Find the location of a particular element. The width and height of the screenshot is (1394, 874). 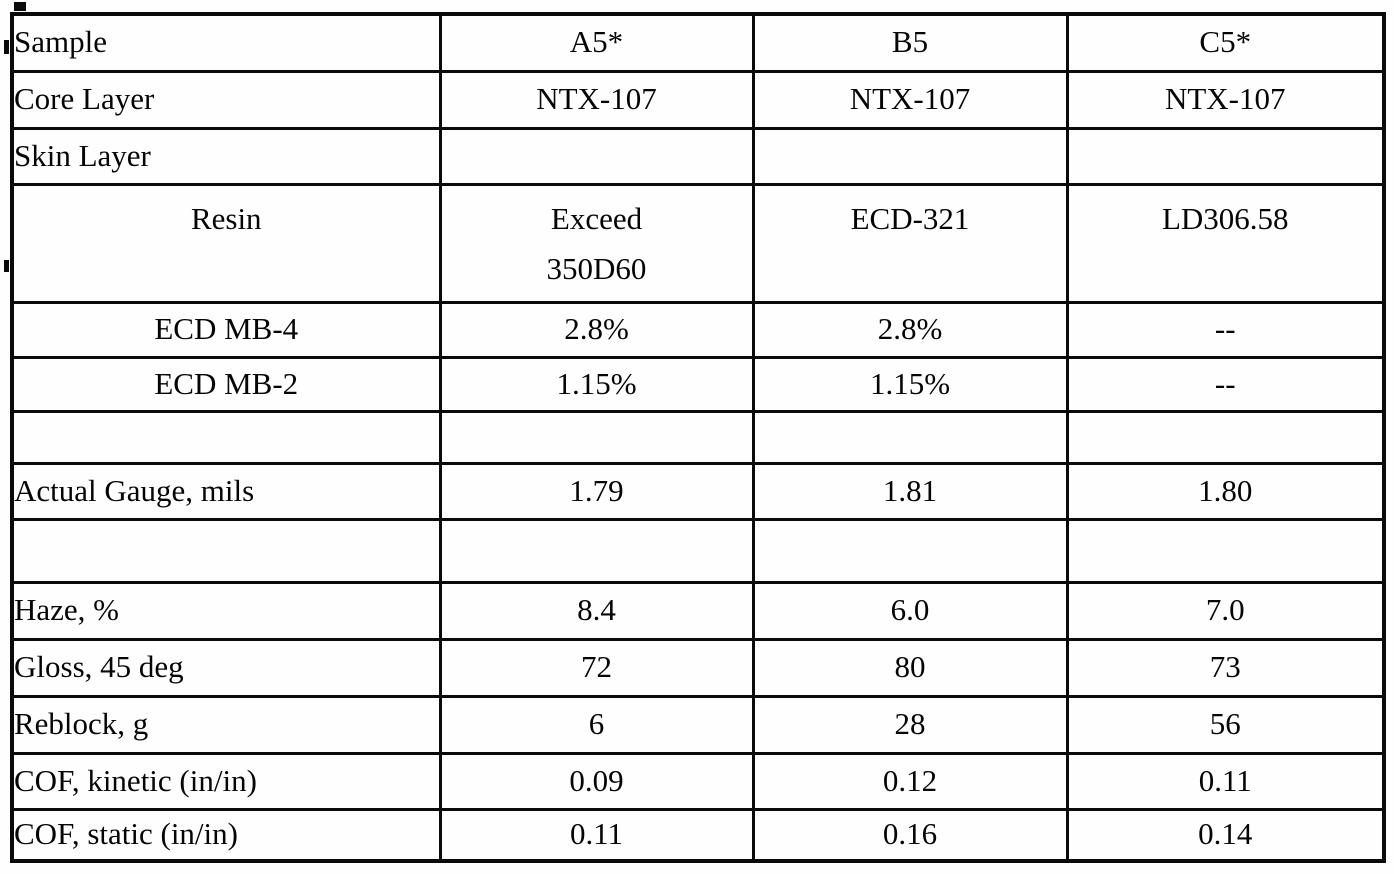

data-cell: 1.80 is located at coordinates (1225, 491).